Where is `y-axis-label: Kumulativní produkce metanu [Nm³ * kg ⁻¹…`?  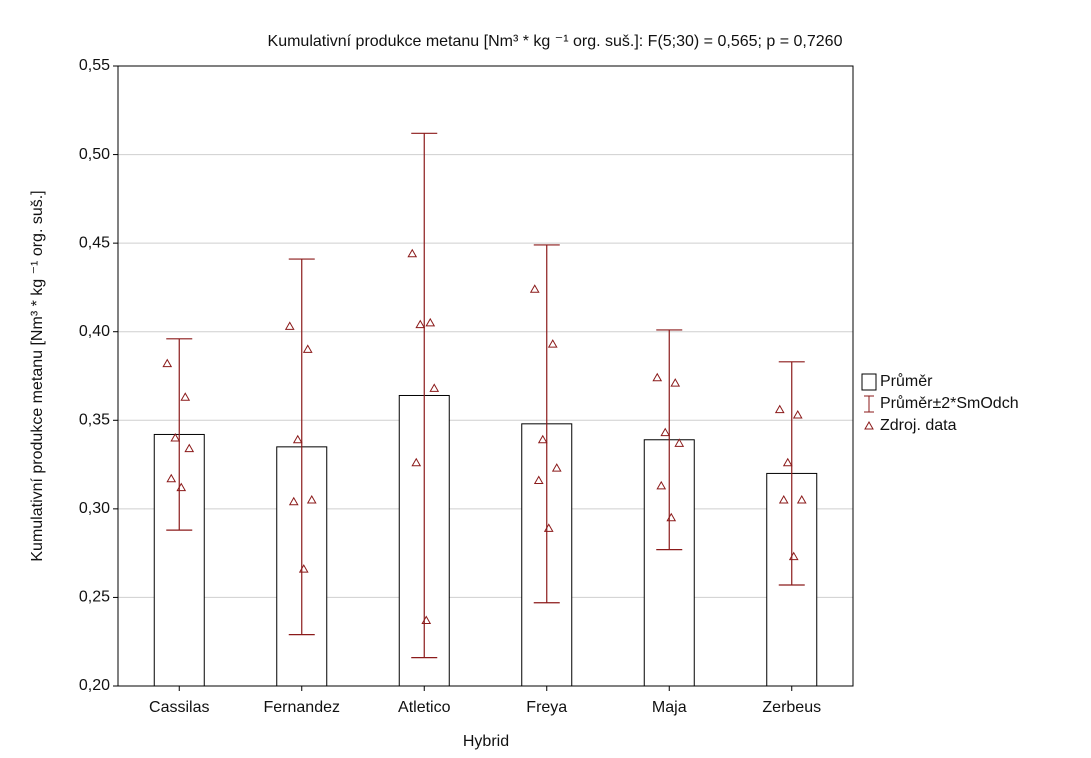 y-axis-label: Kumulativní produkce metanu [Nm³ * kg ⁻¹… is located at coordinates (37, 375).